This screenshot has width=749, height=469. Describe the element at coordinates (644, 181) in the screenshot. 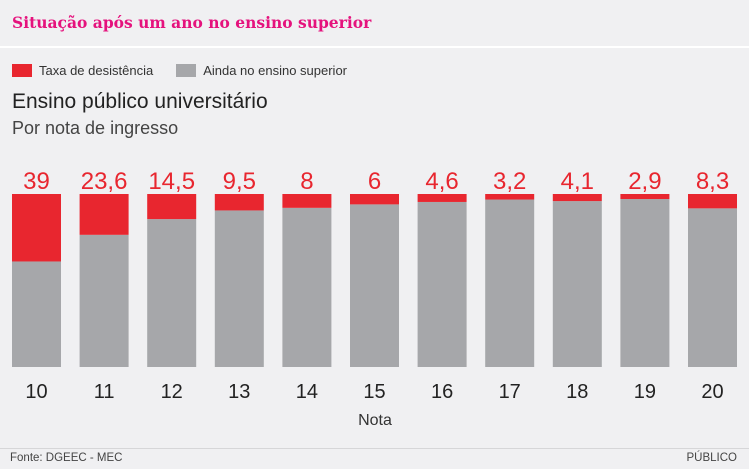

I see `data-label-19: 2,9` at that location.